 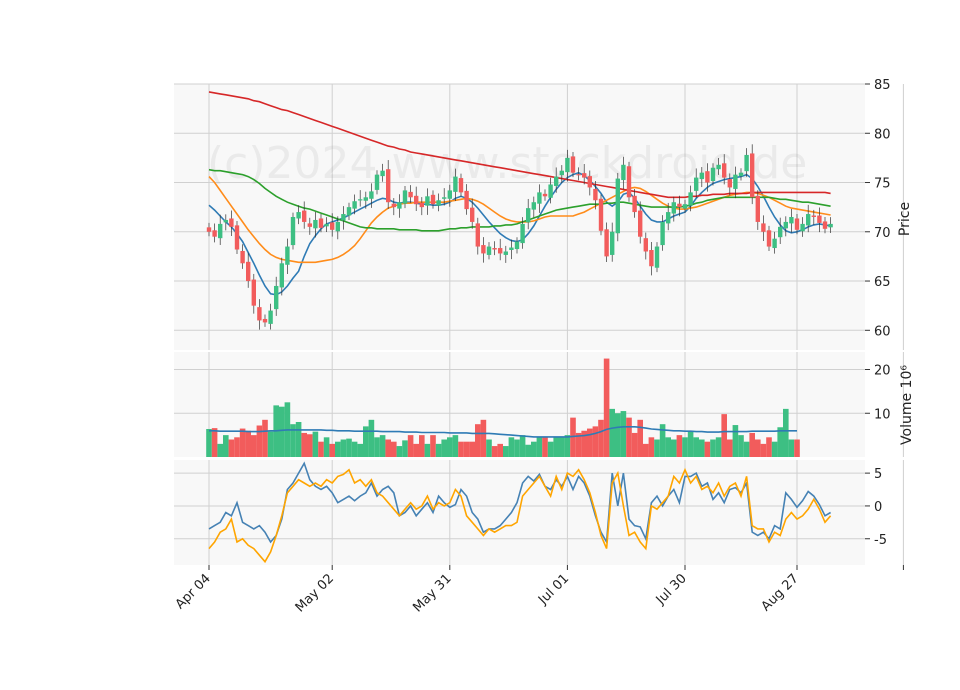 I want to click on x-tick-label: Apr 04, so click(x=193, y=591).